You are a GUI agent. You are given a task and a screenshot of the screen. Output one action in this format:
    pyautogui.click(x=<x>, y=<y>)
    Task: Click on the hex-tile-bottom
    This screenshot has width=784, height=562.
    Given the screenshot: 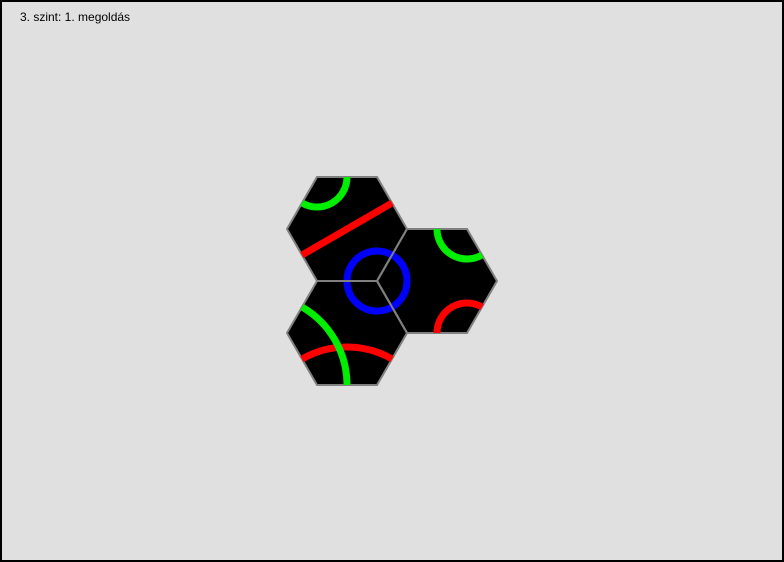 What is the action you would take?
    pyautogui.click(x=347, y=333)
    